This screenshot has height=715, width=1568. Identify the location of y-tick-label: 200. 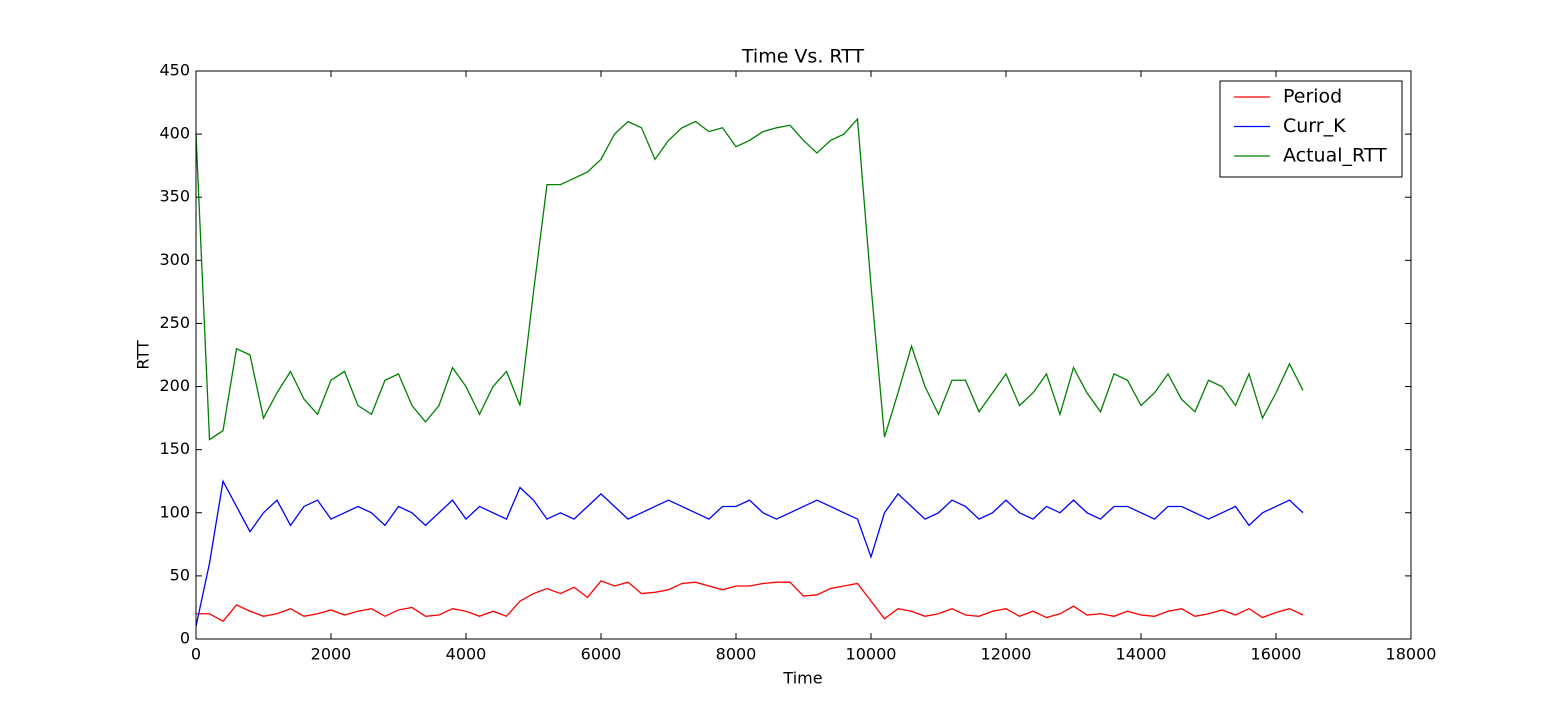
(174, 385).